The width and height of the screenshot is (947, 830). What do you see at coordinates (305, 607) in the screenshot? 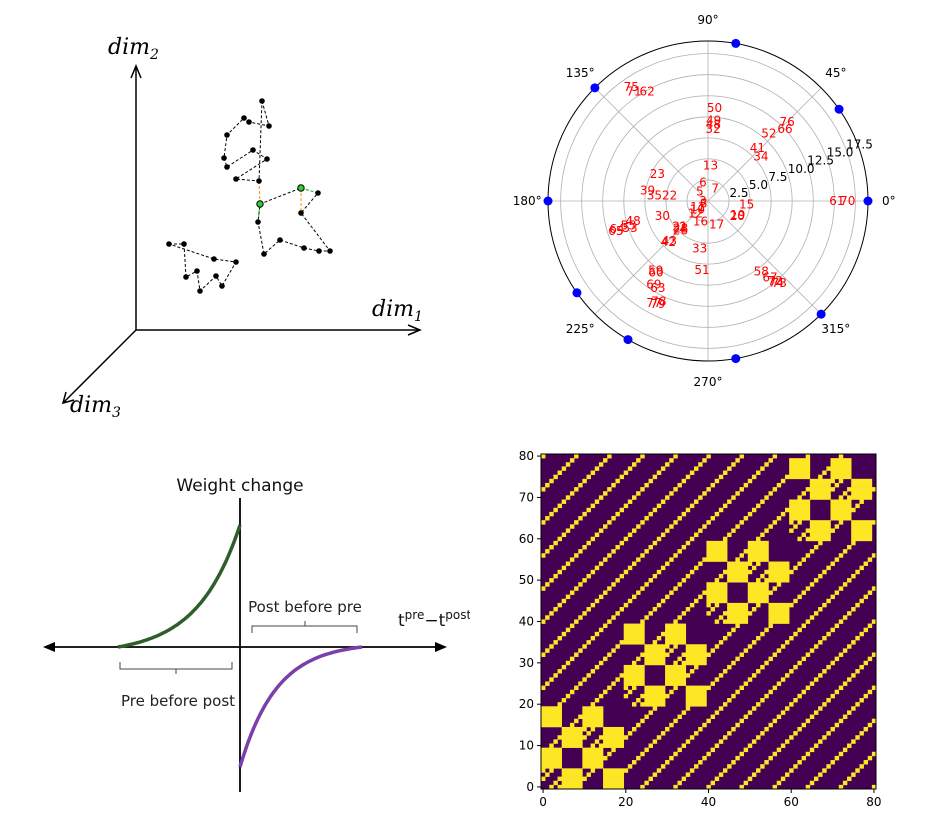
I see `right-brace-label: Post before pre` at bounding box center [305, 607].